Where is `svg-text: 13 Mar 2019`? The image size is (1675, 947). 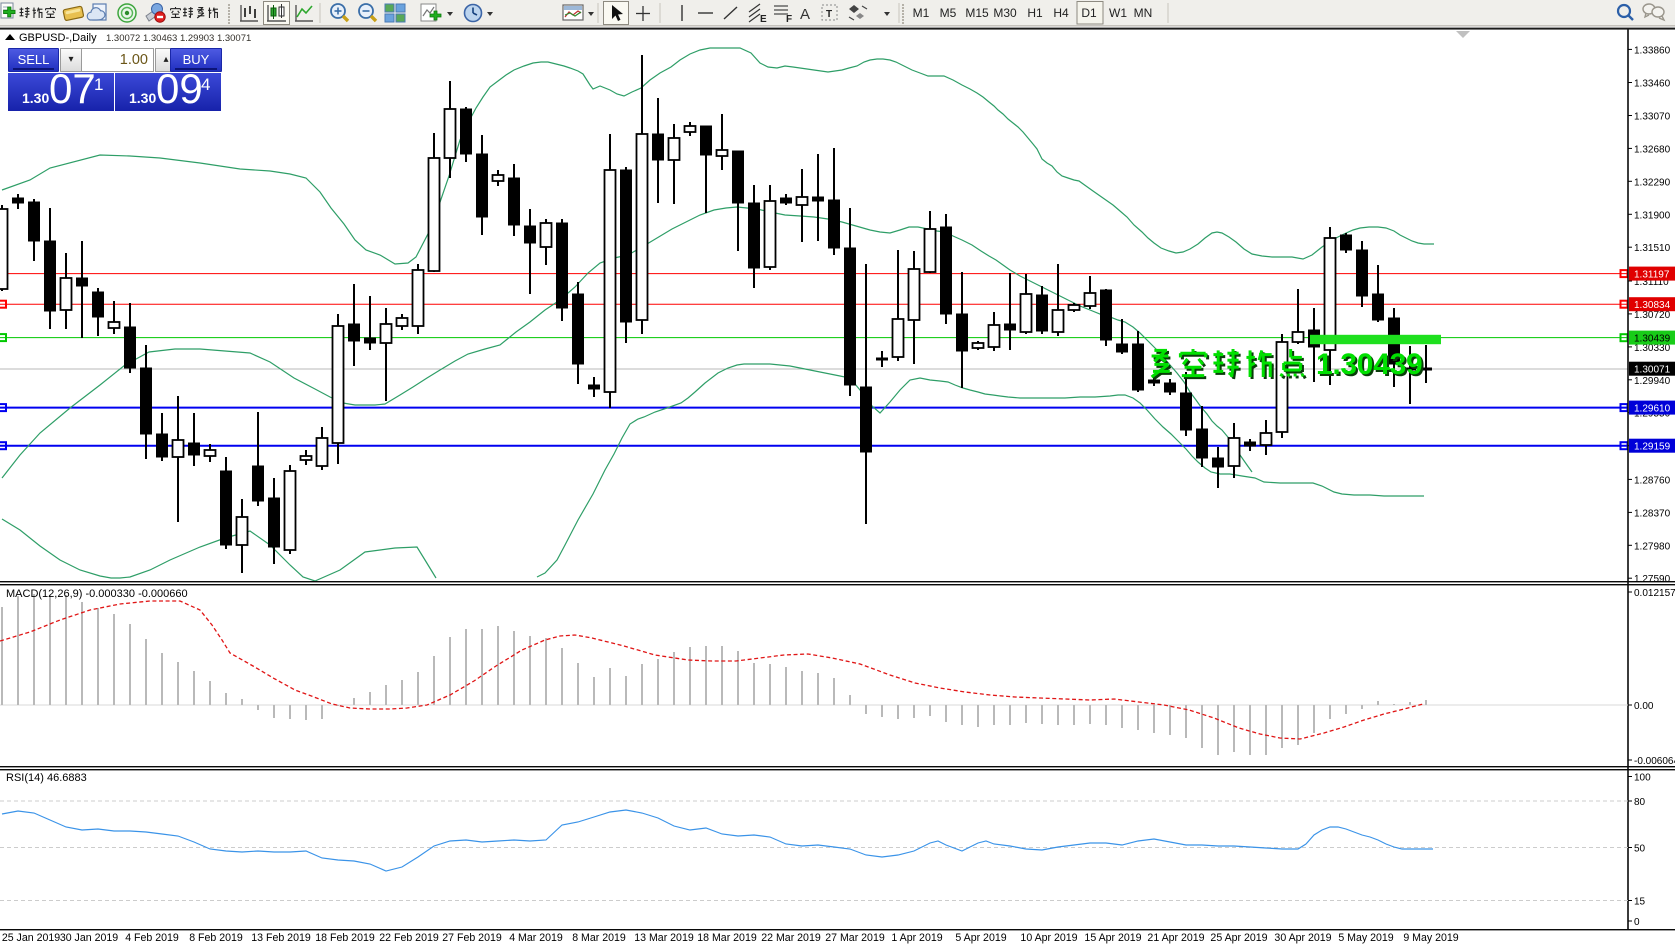 svg-text: 13 Mar 2019 is located at coordinates (664, 938).